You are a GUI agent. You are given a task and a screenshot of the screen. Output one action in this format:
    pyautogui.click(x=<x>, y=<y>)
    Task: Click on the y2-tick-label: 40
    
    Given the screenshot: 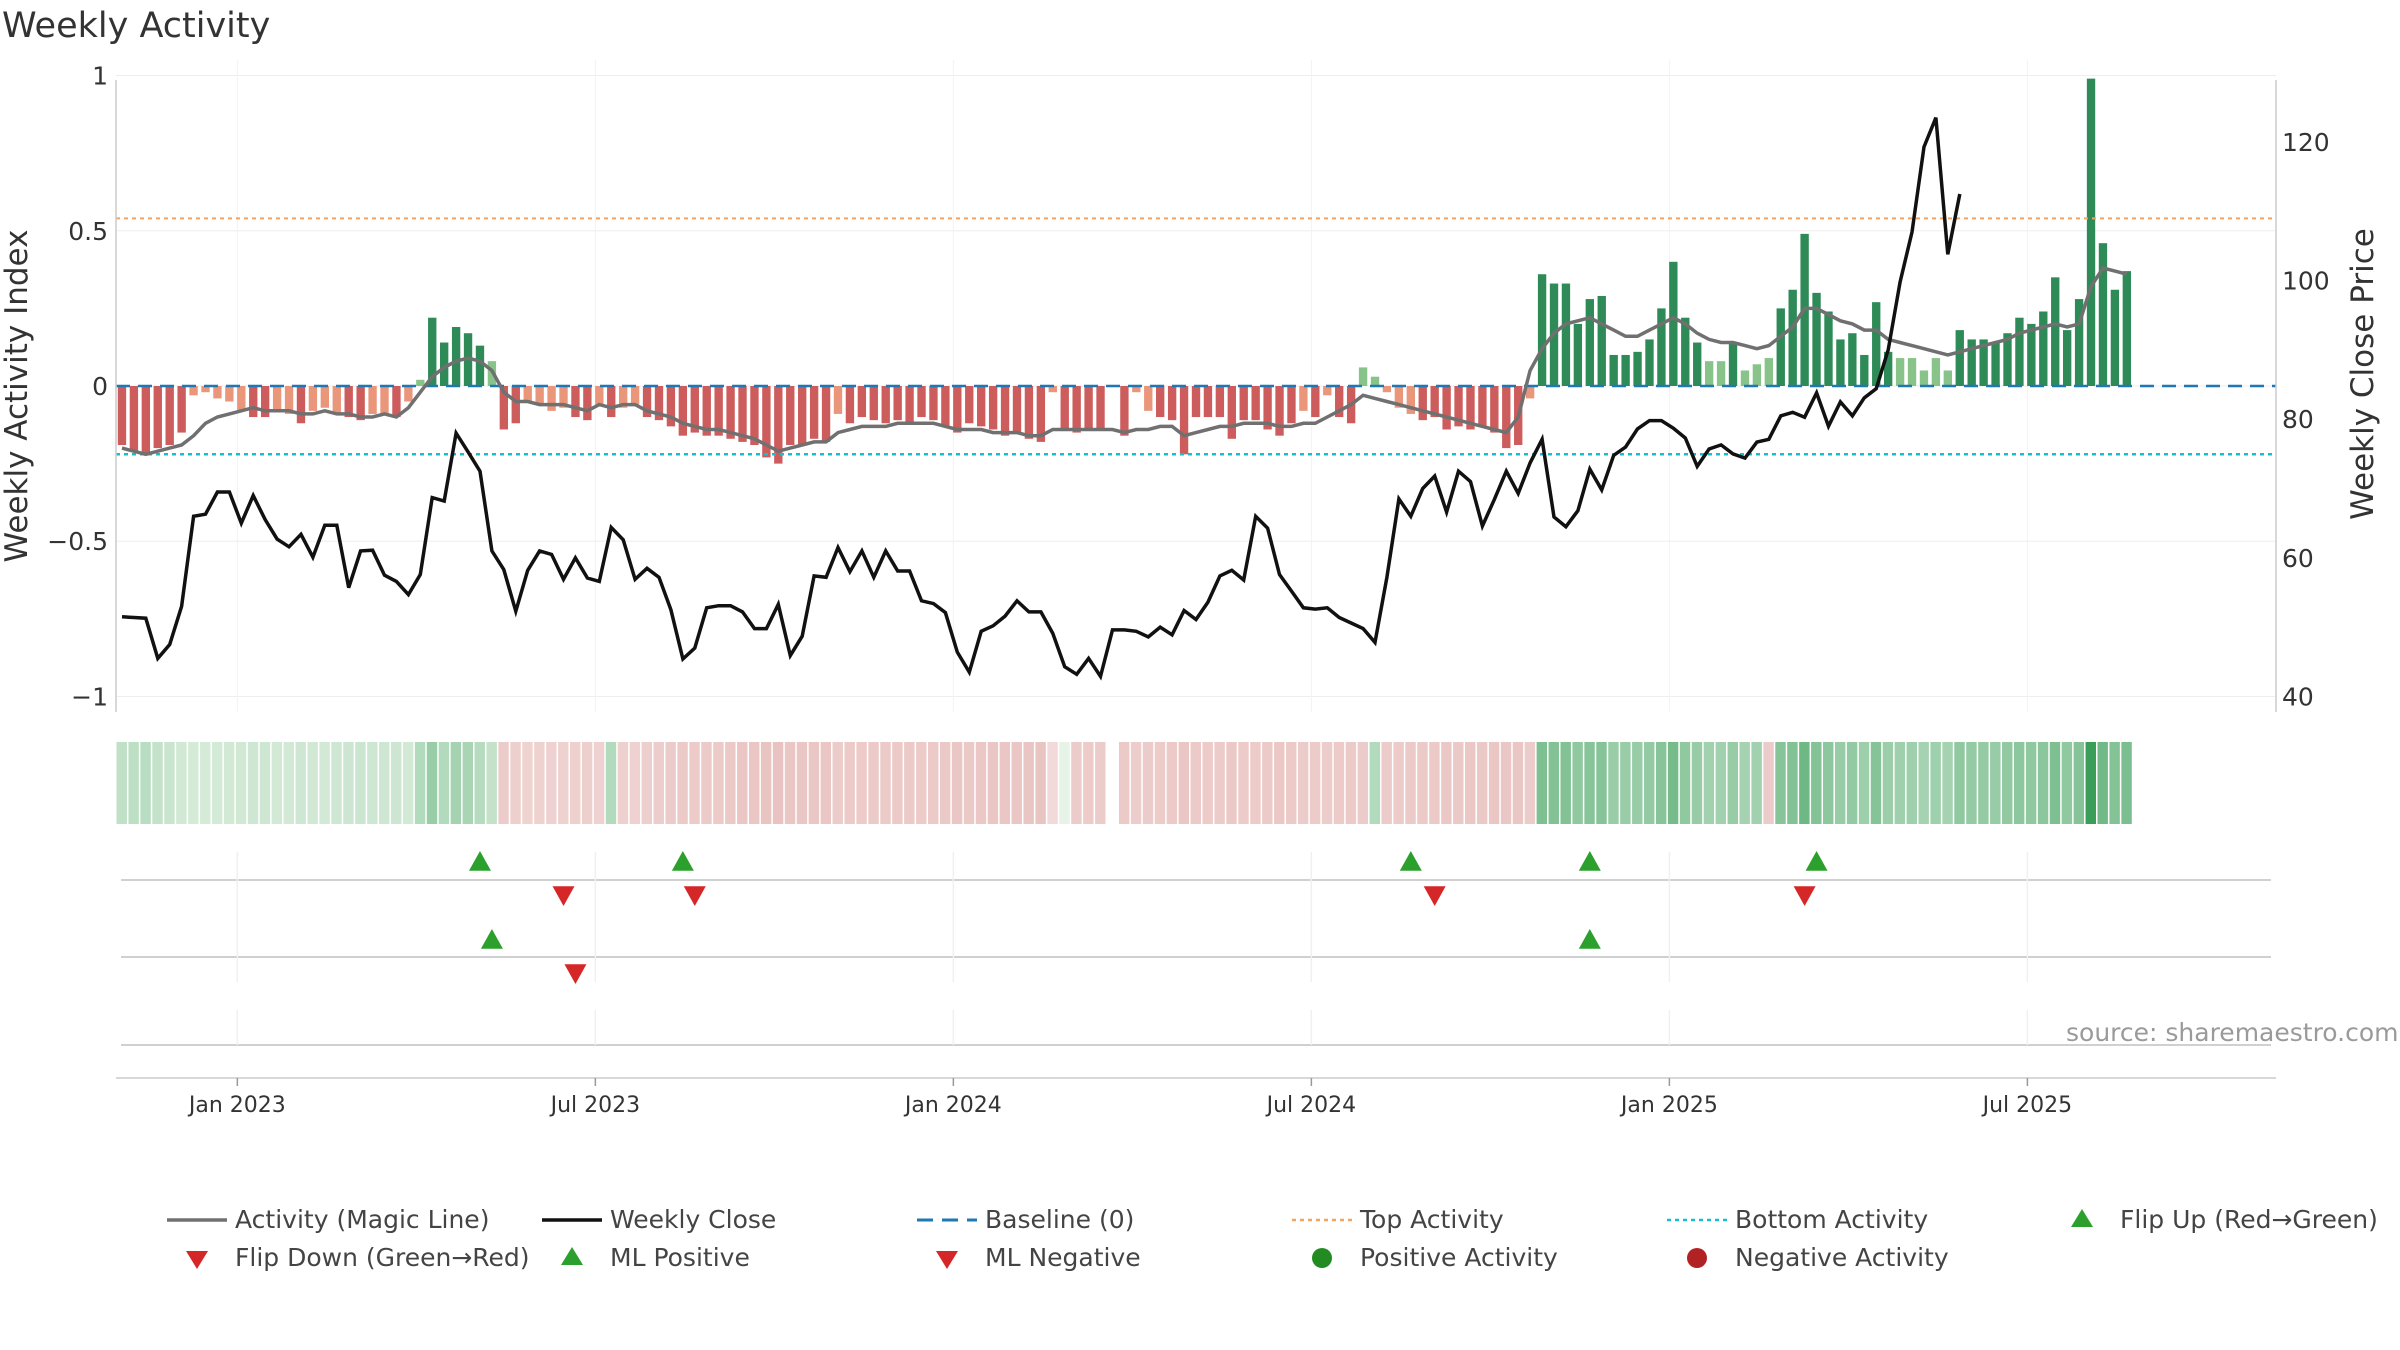 What is the action you would take?
    pyautogui.click(x=2298, y=696)
    